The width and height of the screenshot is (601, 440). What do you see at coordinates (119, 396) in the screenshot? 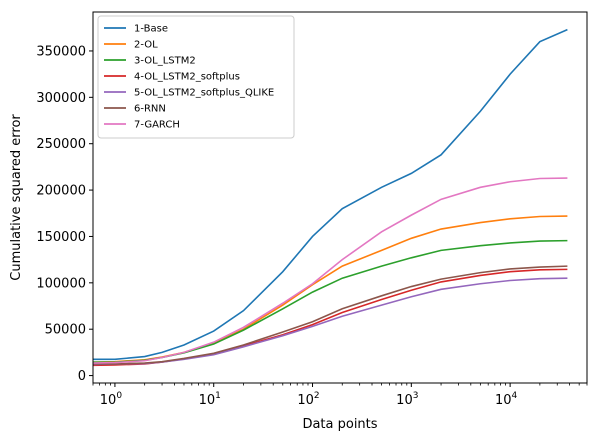
I see `x-tick-exponent: 0` at bounding box center [119, 396].